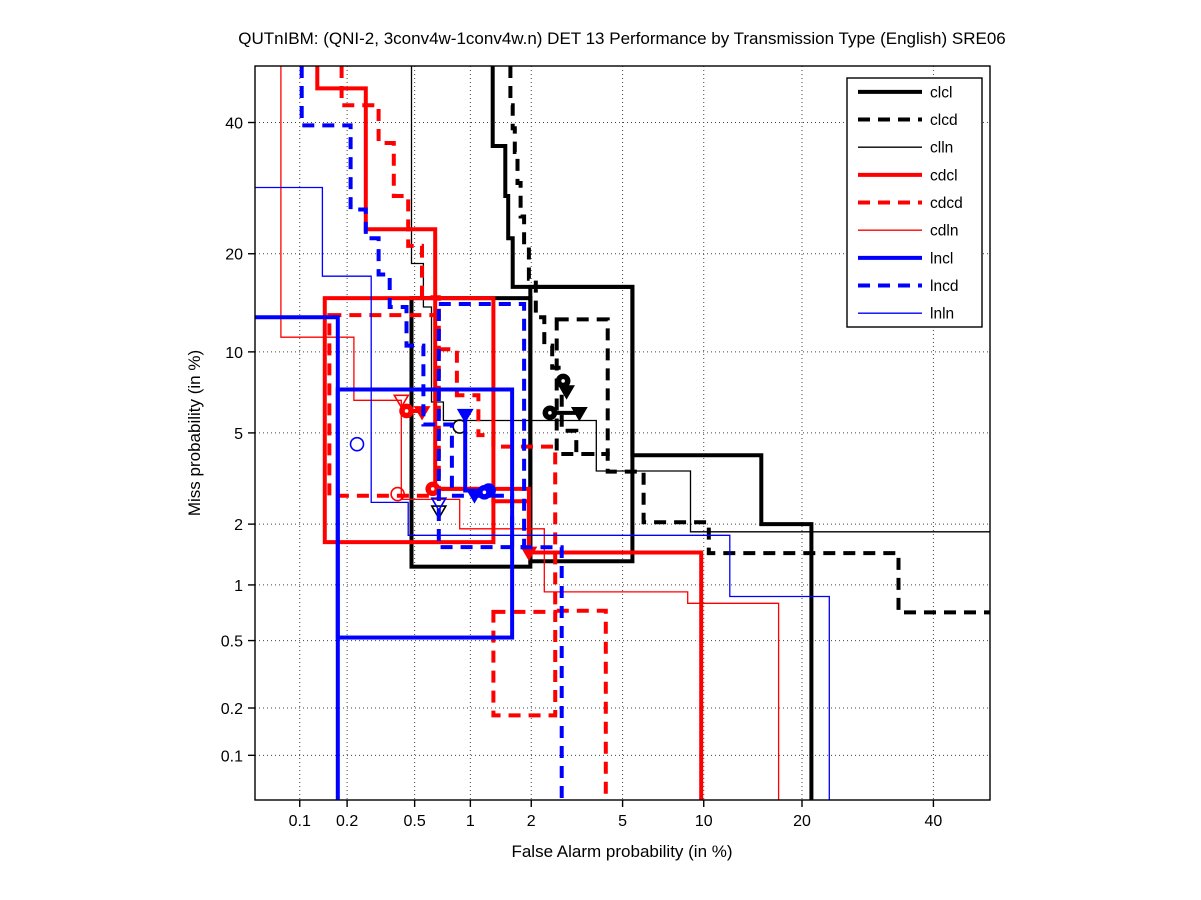 This screenshot has width=1201, height=900. Describe the element at coordinates (579, 414) in the screenshot. I see `marker-triangle-clcl` at that location.